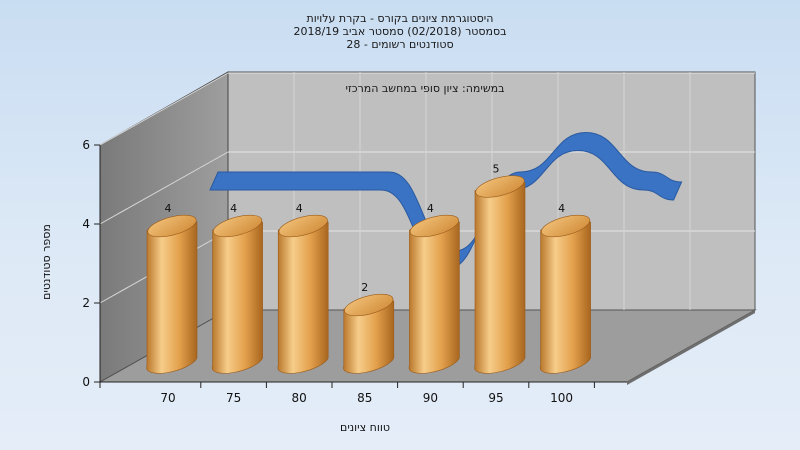  Describe the element at coordinates (46, 262) in the screenshot. I see `y-axis-title: מספר סטודנטים` at that location.